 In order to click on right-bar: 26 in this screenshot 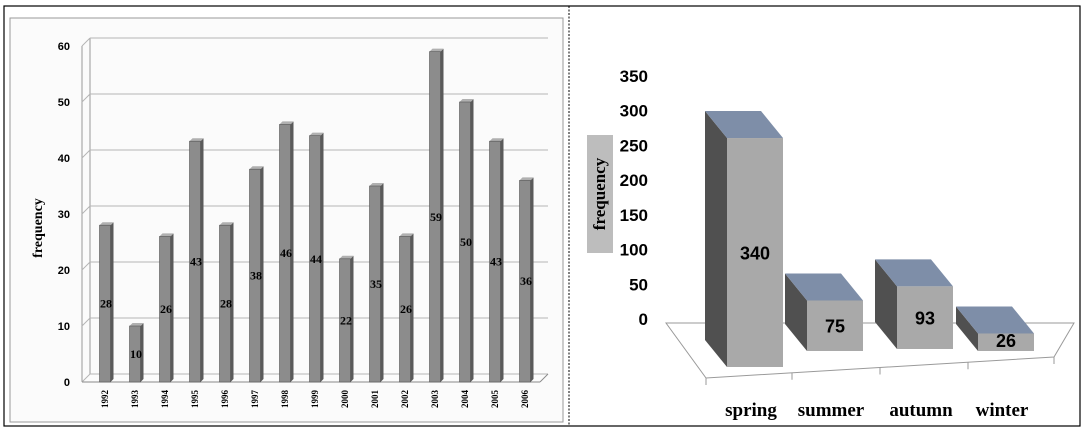, I will do `click(995, 328)`.